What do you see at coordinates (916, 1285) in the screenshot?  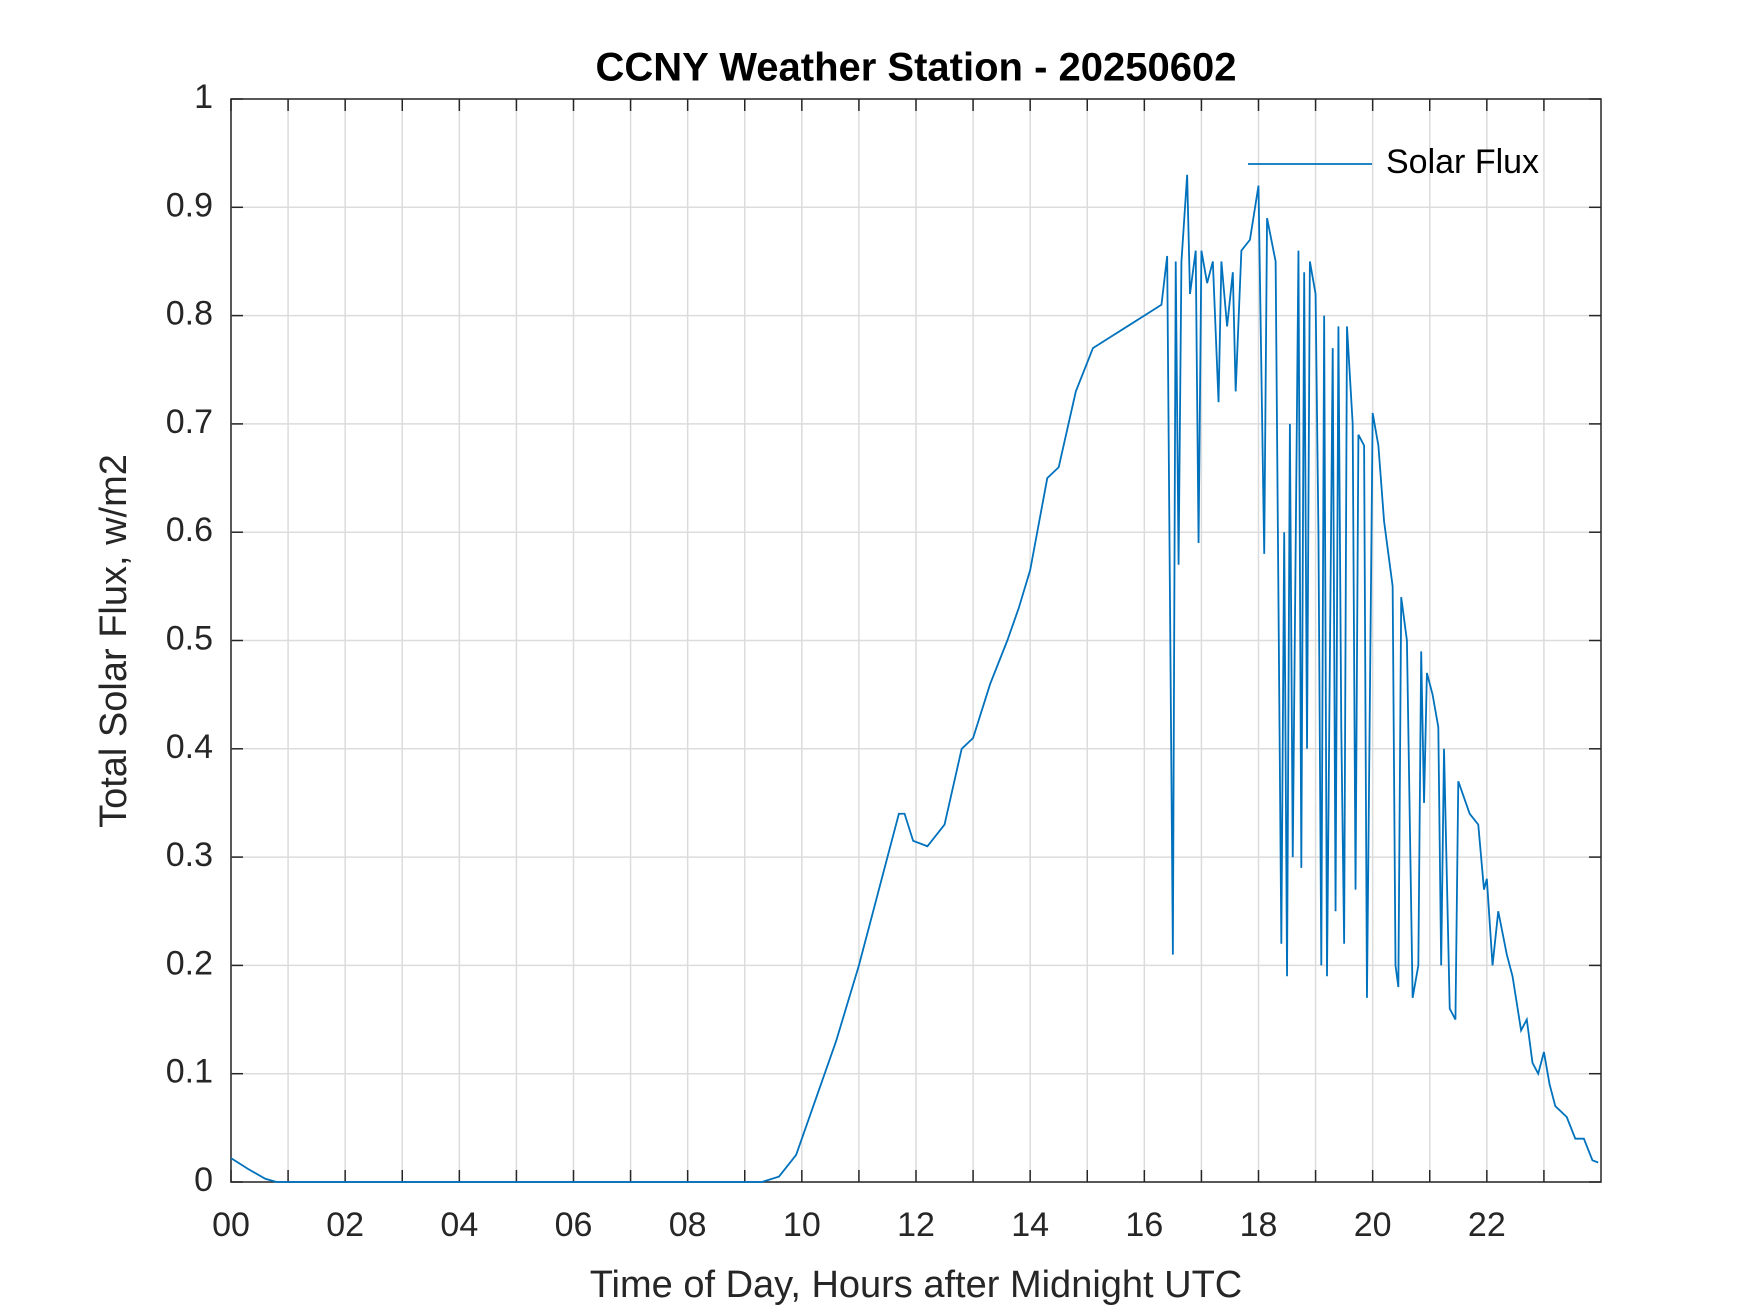 I see `x-axis-label: Time of Day, Hours after Midnight UTC` at bounding box center [916, 1285].